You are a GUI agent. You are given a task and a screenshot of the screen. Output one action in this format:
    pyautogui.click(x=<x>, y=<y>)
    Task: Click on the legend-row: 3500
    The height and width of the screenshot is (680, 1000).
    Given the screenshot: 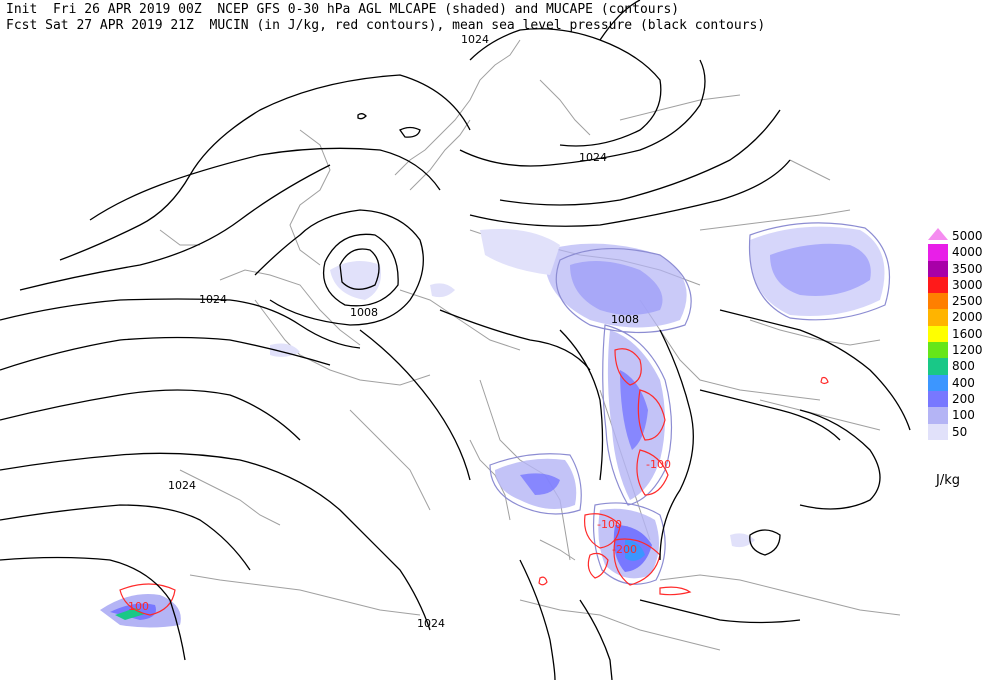 What is the action you would take?
    pyautogui.click(x=963, y=268)
    